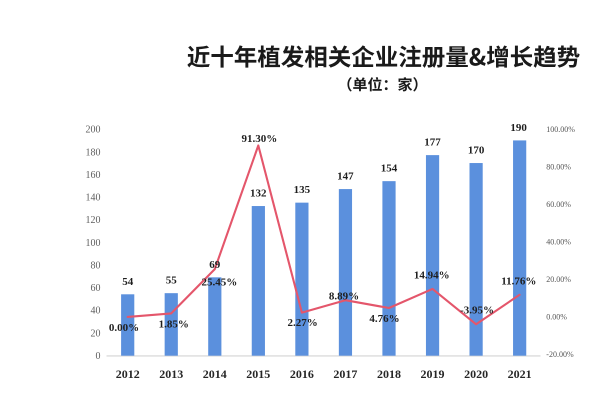 The width and height of the screenshot is (600, 400). I want to click on svg-text: 2014, so click(215, 374).